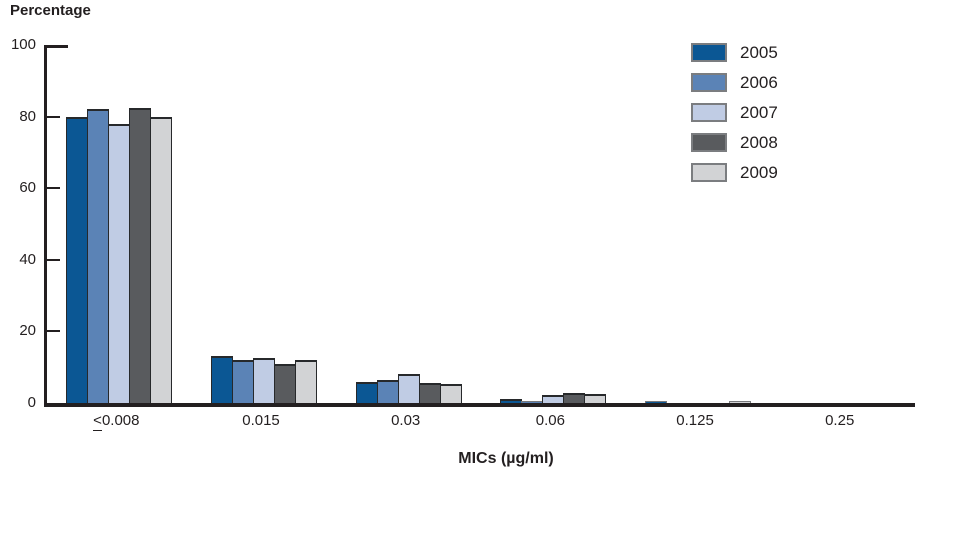  What do you see at coordinates (734, 172) in the screenshot?
I see `legend-item-2009: 2009` at bounding box center [734, 172].